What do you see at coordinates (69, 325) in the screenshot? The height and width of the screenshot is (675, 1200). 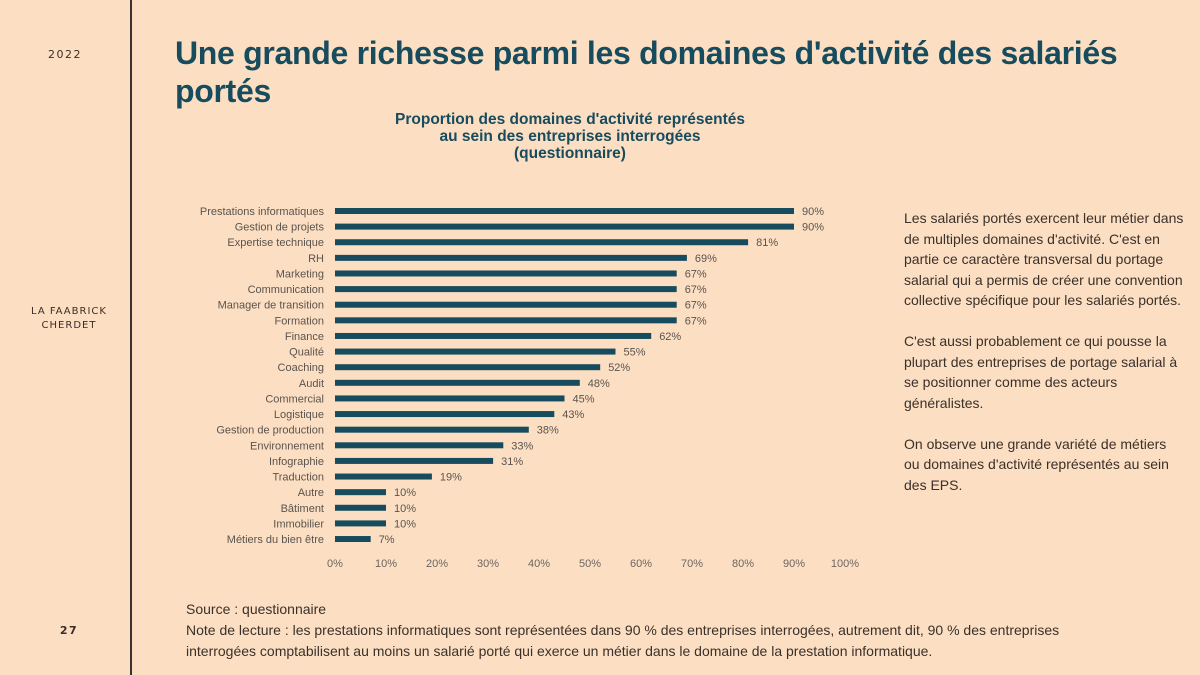 I see `sidebar-brand-line2: CHERDET` at bounding box center [69, 325].